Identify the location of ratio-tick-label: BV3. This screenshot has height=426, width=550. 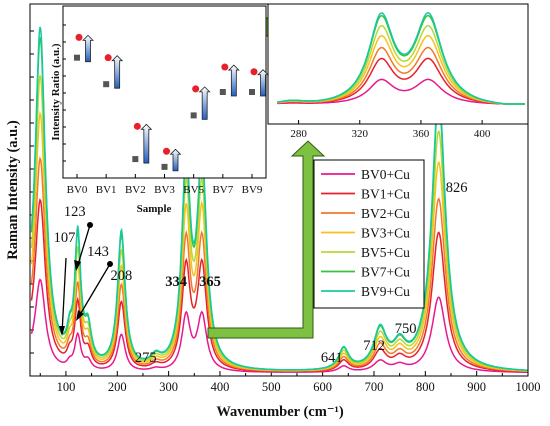
(164, 190).